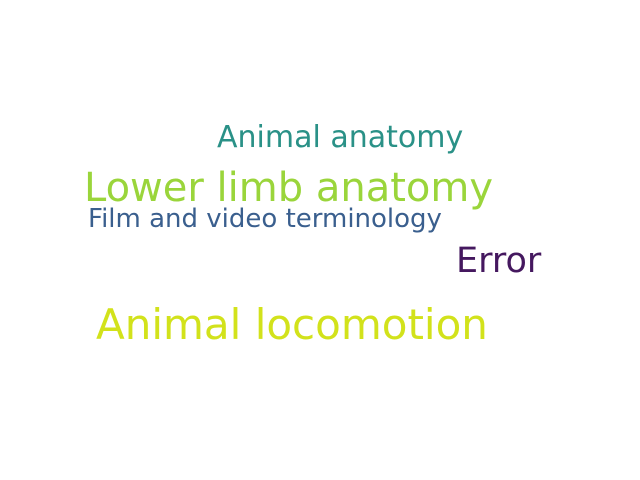  I want to click on word-error: Error, so click(499, 261).